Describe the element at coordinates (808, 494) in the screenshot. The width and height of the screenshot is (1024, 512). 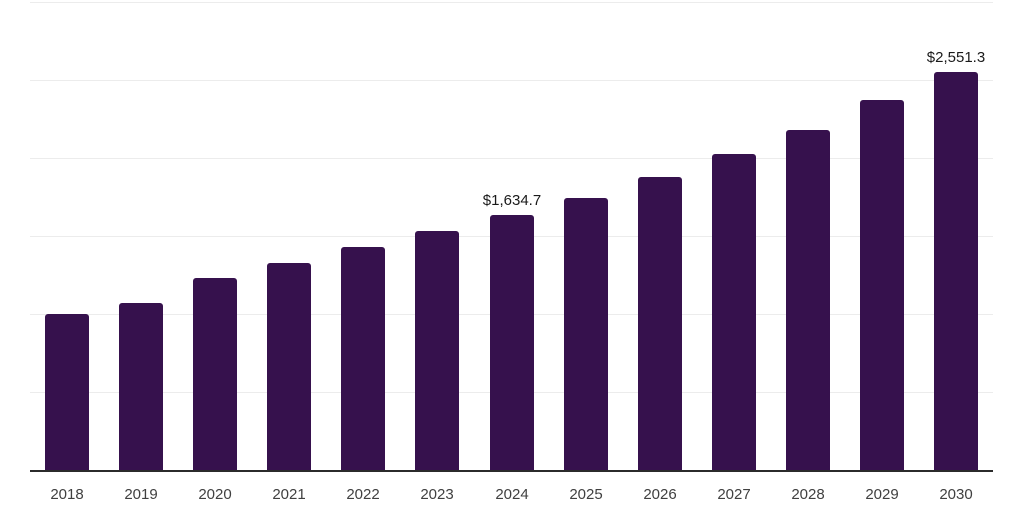
I see `x-tick-label-2028: 2028` at that location.